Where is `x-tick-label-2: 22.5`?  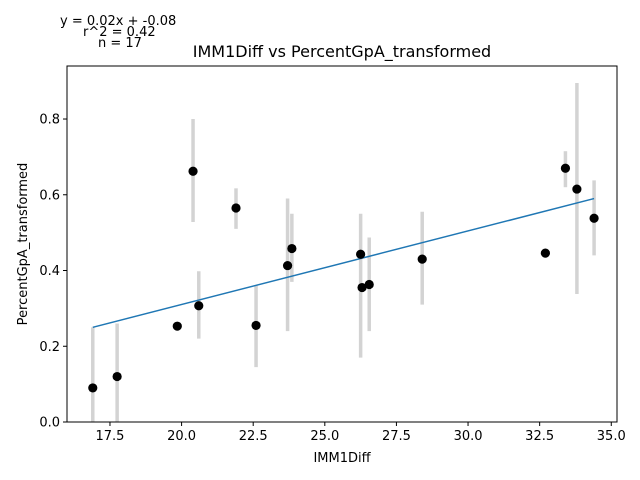
x-tick-label-2: 22.5 is located at coordinates (253, 436).